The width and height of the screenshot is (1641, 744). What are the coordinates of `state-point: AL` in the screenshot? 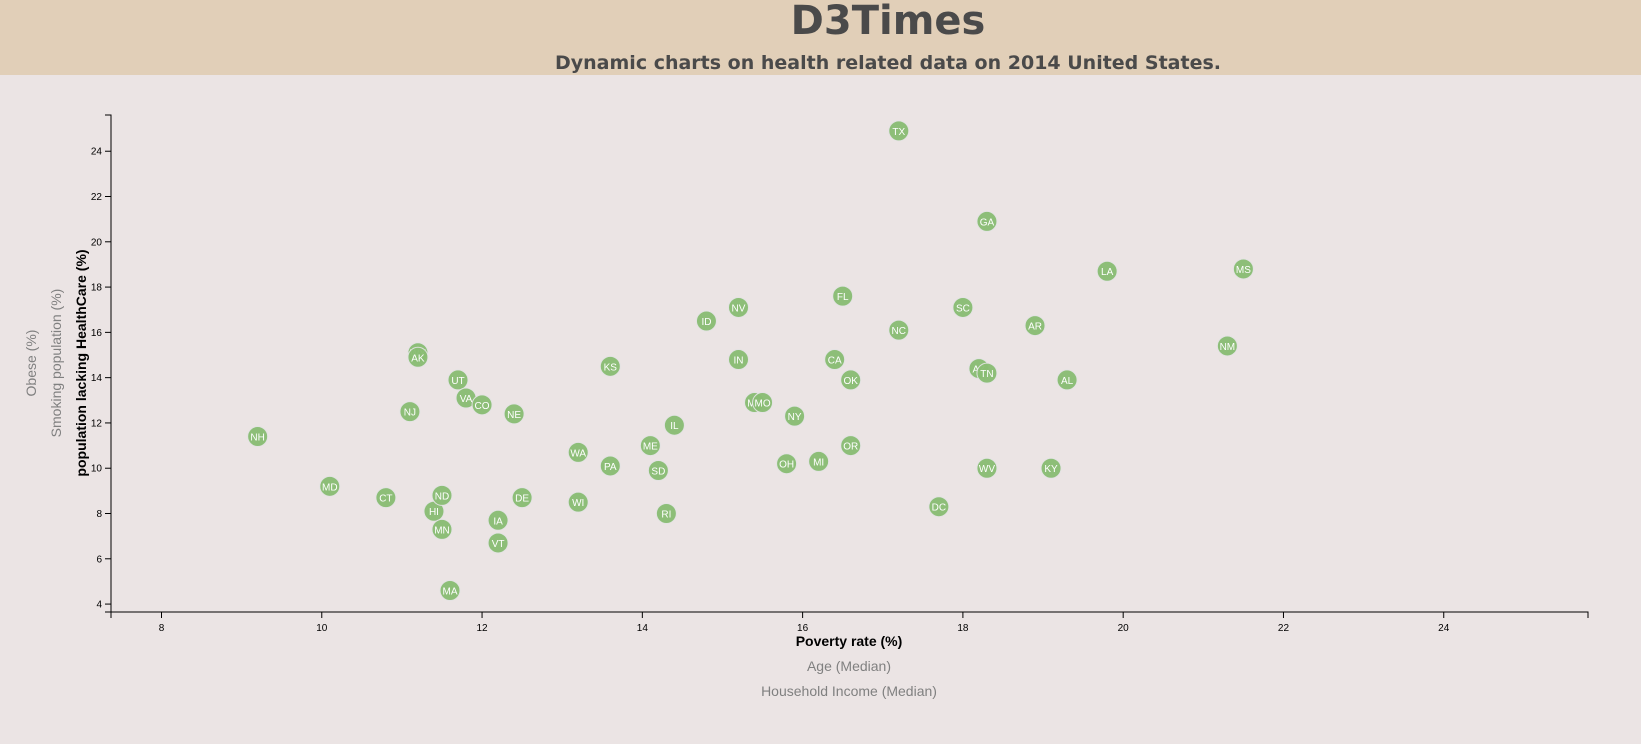 It's located at (1067, 380).